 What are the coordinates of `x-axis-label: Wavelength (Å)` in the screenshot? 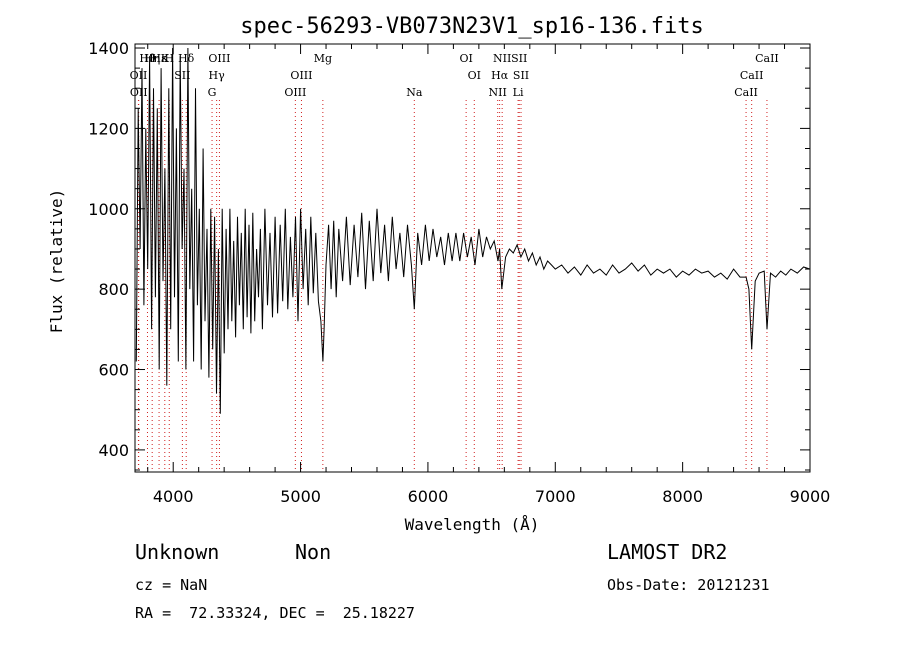 It's located at (472, 524).